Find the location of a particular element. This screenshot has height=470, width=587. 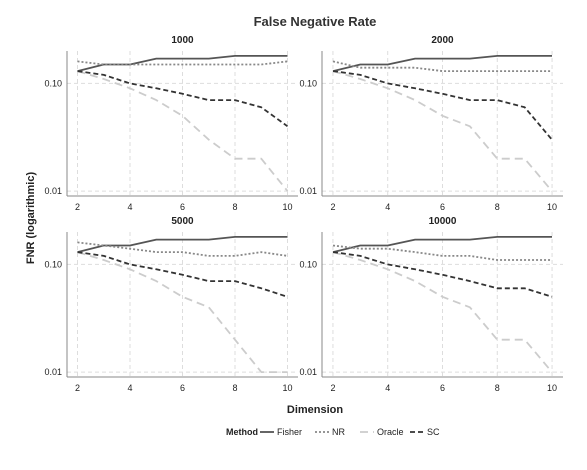

legend-title: Method is located at coordinates (242, 432).